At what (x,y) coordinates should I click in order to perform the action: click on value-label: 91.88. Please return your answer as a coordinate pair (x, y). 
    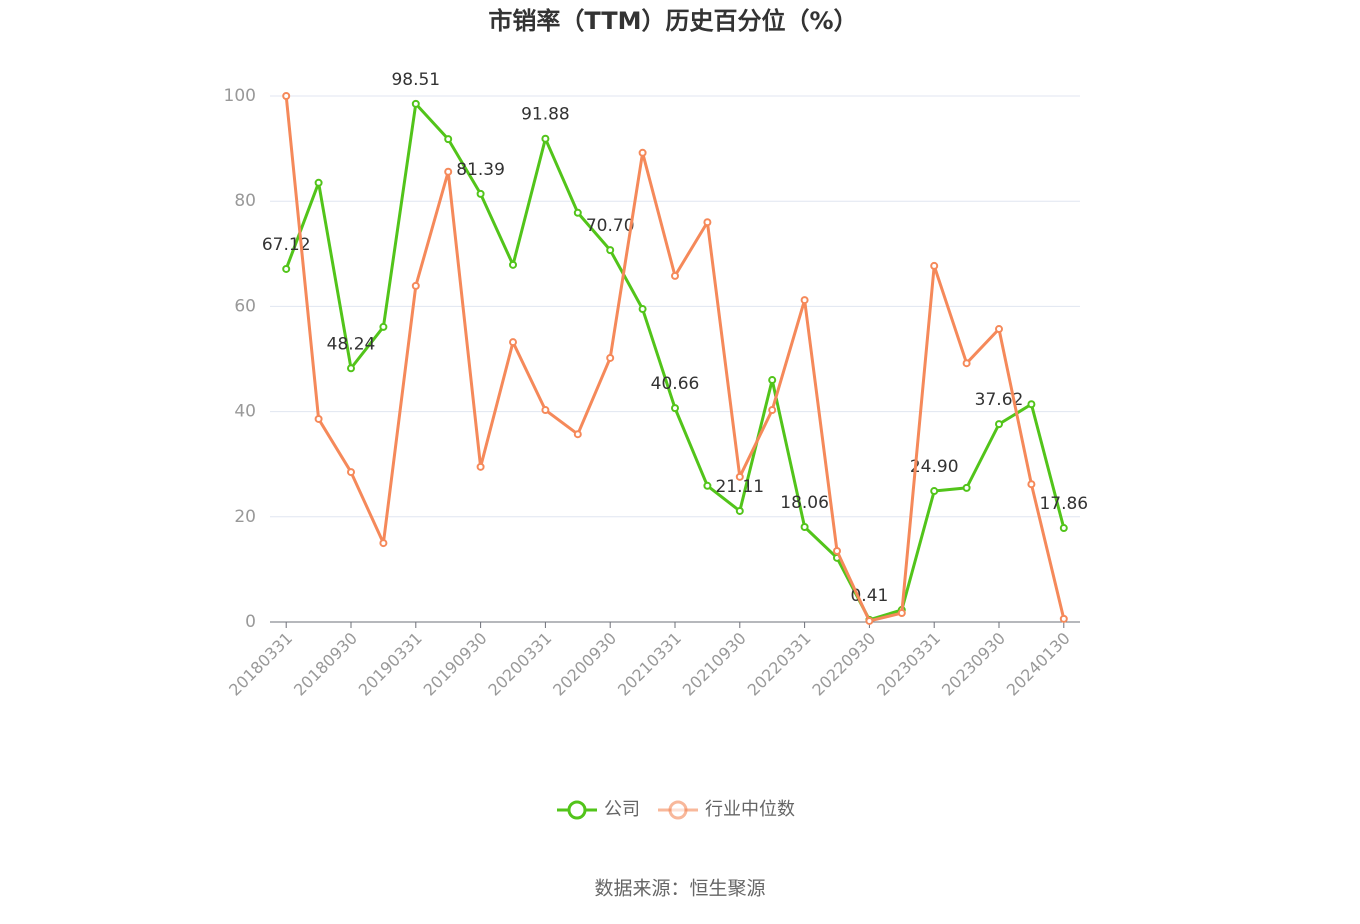
    Looking at the image, I should click on (545, 115).